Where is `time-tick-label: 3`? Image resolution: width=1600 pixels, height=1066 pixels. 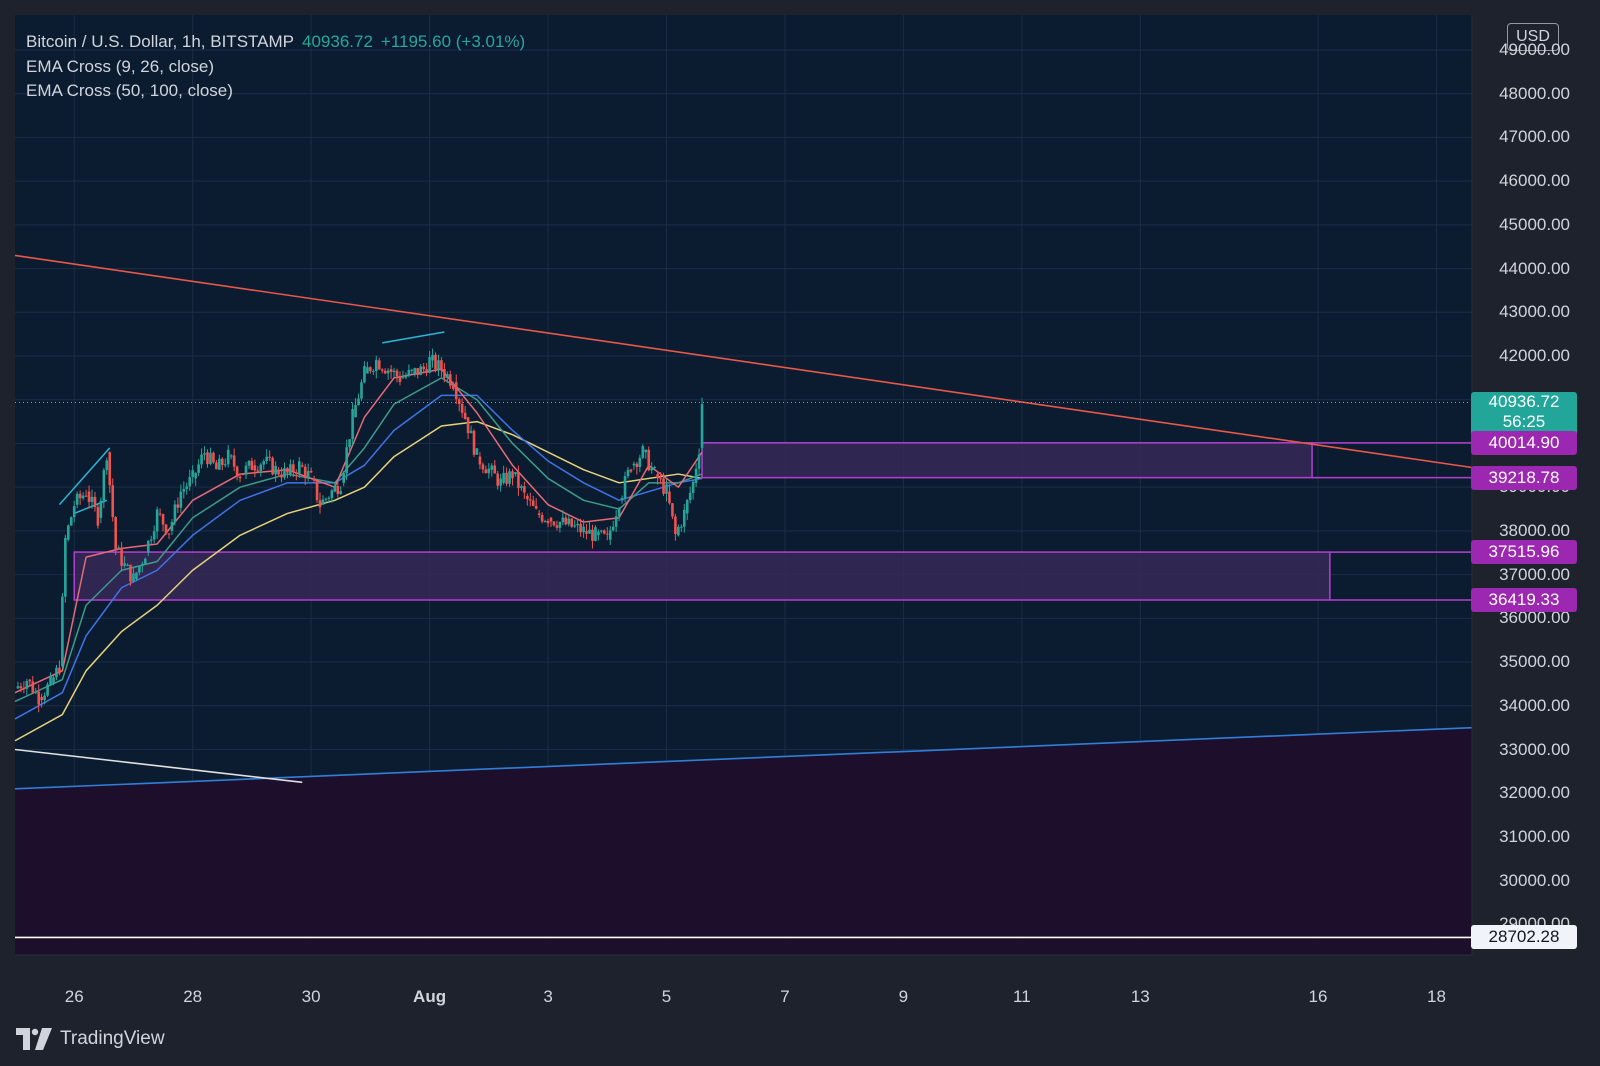 time-tick-label: 3 is located at coordinates (548, 996).